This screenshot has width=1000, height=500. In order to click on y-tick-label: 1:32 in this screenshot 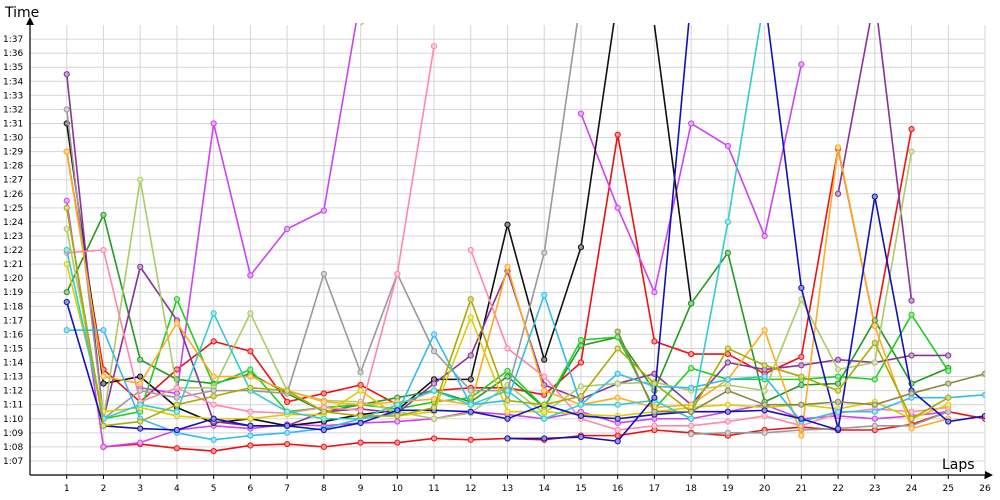, I will do `click(13, 110)`.